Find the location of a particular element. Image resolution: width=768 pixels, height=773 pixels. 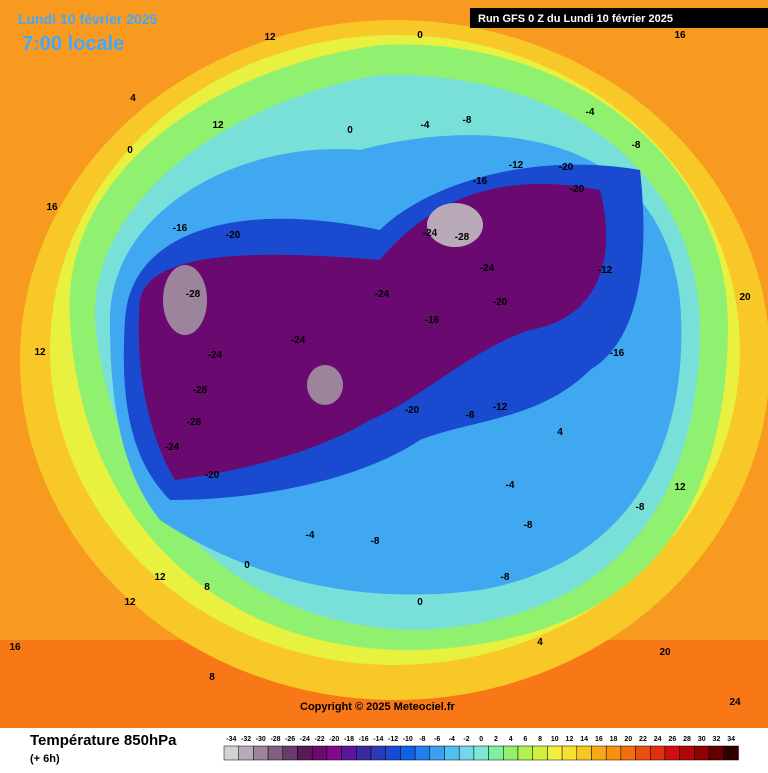

scale-label: 6 is located at coordinates (525, 739).